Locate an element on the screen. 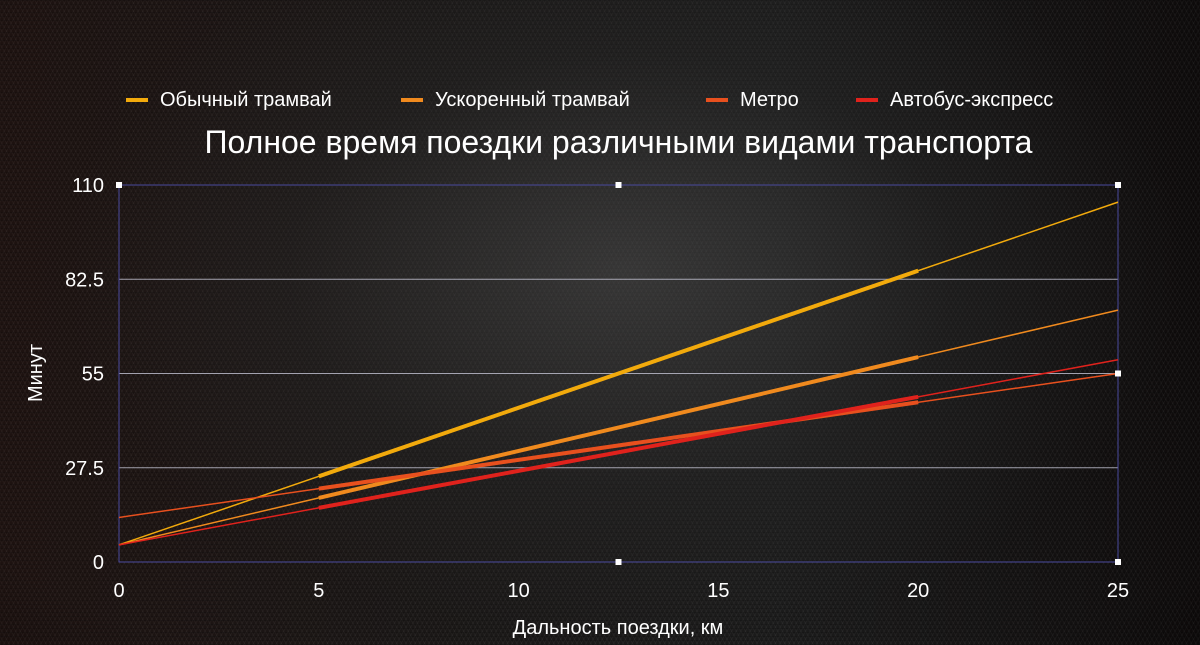 This screenshot has width=1200, height=645. legend-label-express-bus: Автобус-экспресс is located at coordinates (972, 100).